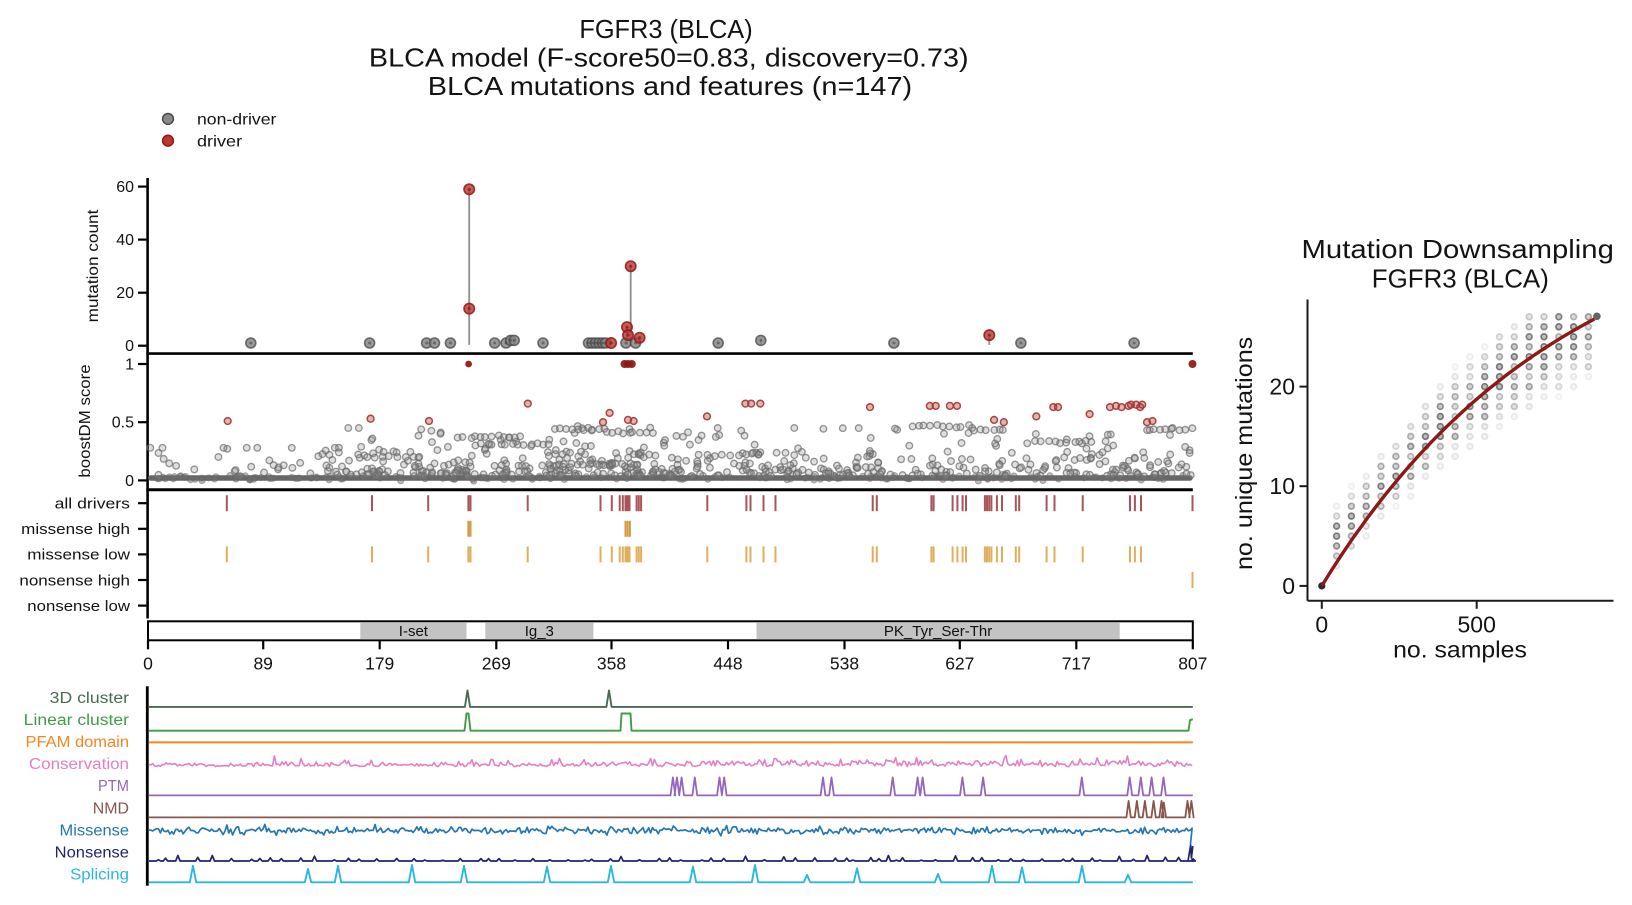 This screenshot has width=1632, height=905. Describe the element at coordinates (75, 529) in the screenshot. I see `svg-text: missense high` at that location.